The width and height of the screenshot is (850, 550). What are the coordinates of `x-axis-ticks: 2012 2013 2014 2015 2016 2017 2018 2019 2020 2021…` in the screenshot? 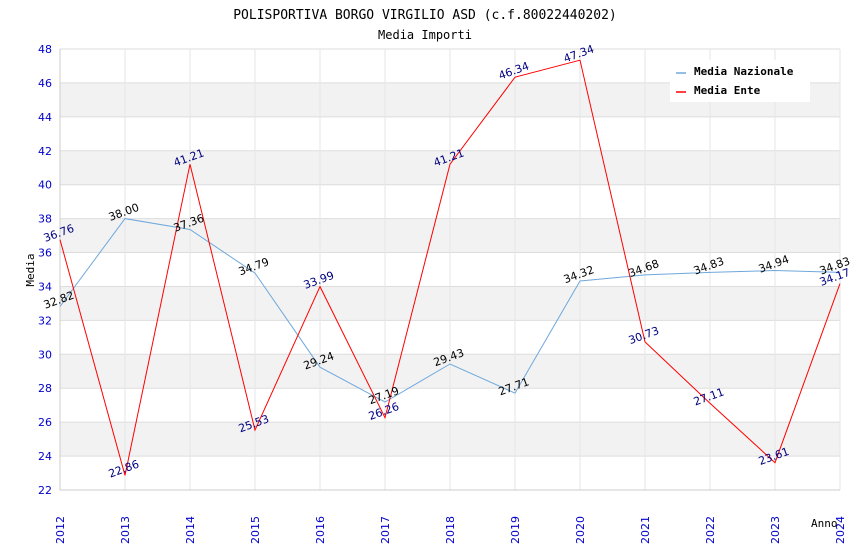 It's located at (450, 530).